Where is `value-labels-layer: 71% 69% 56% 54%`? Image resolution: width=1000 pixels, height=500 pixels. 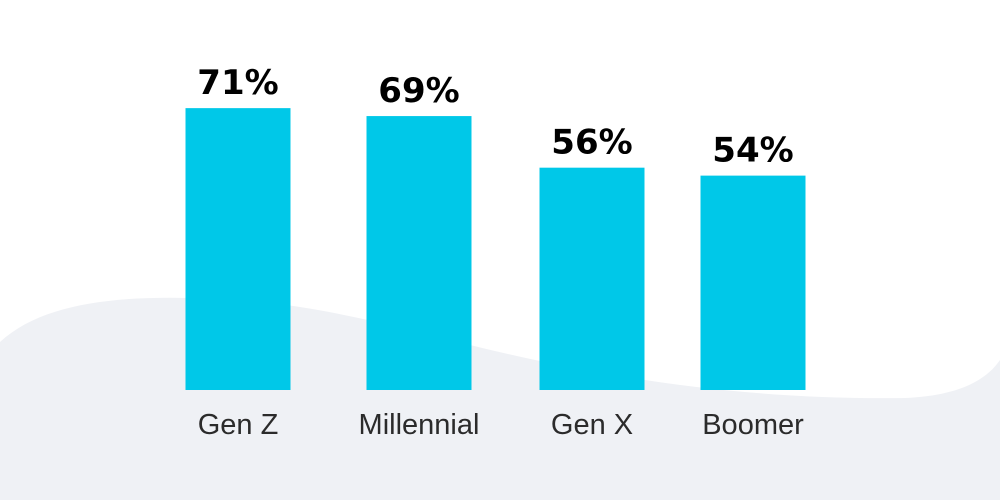 value-labels-layer: 71% 69% 56% 54% is located at coordinates (495, 116).